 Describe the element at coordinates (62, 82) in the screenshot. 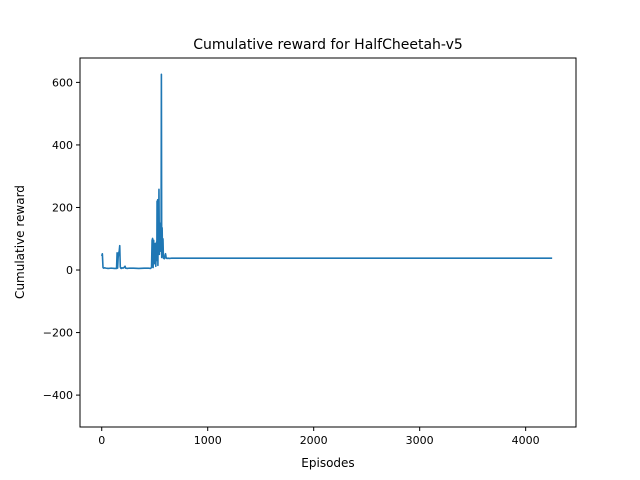

I see `y-tick-label: 600` at that location.